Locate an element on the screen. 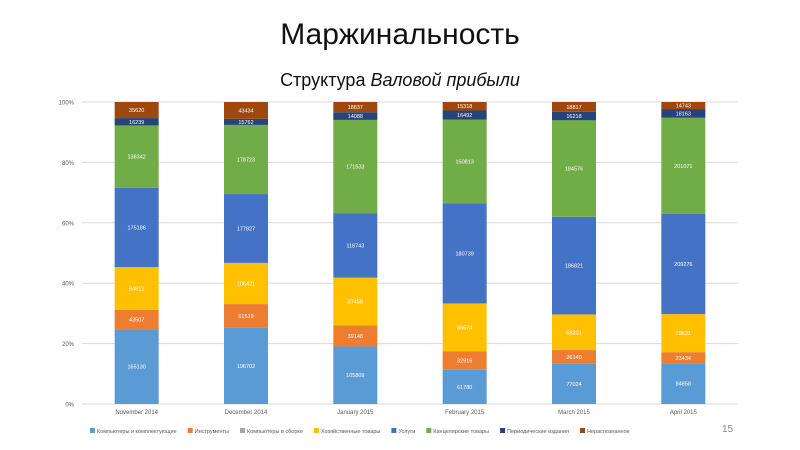 The image size is (800, 450). data-label: 171533 is located at coordinates (355, 168).